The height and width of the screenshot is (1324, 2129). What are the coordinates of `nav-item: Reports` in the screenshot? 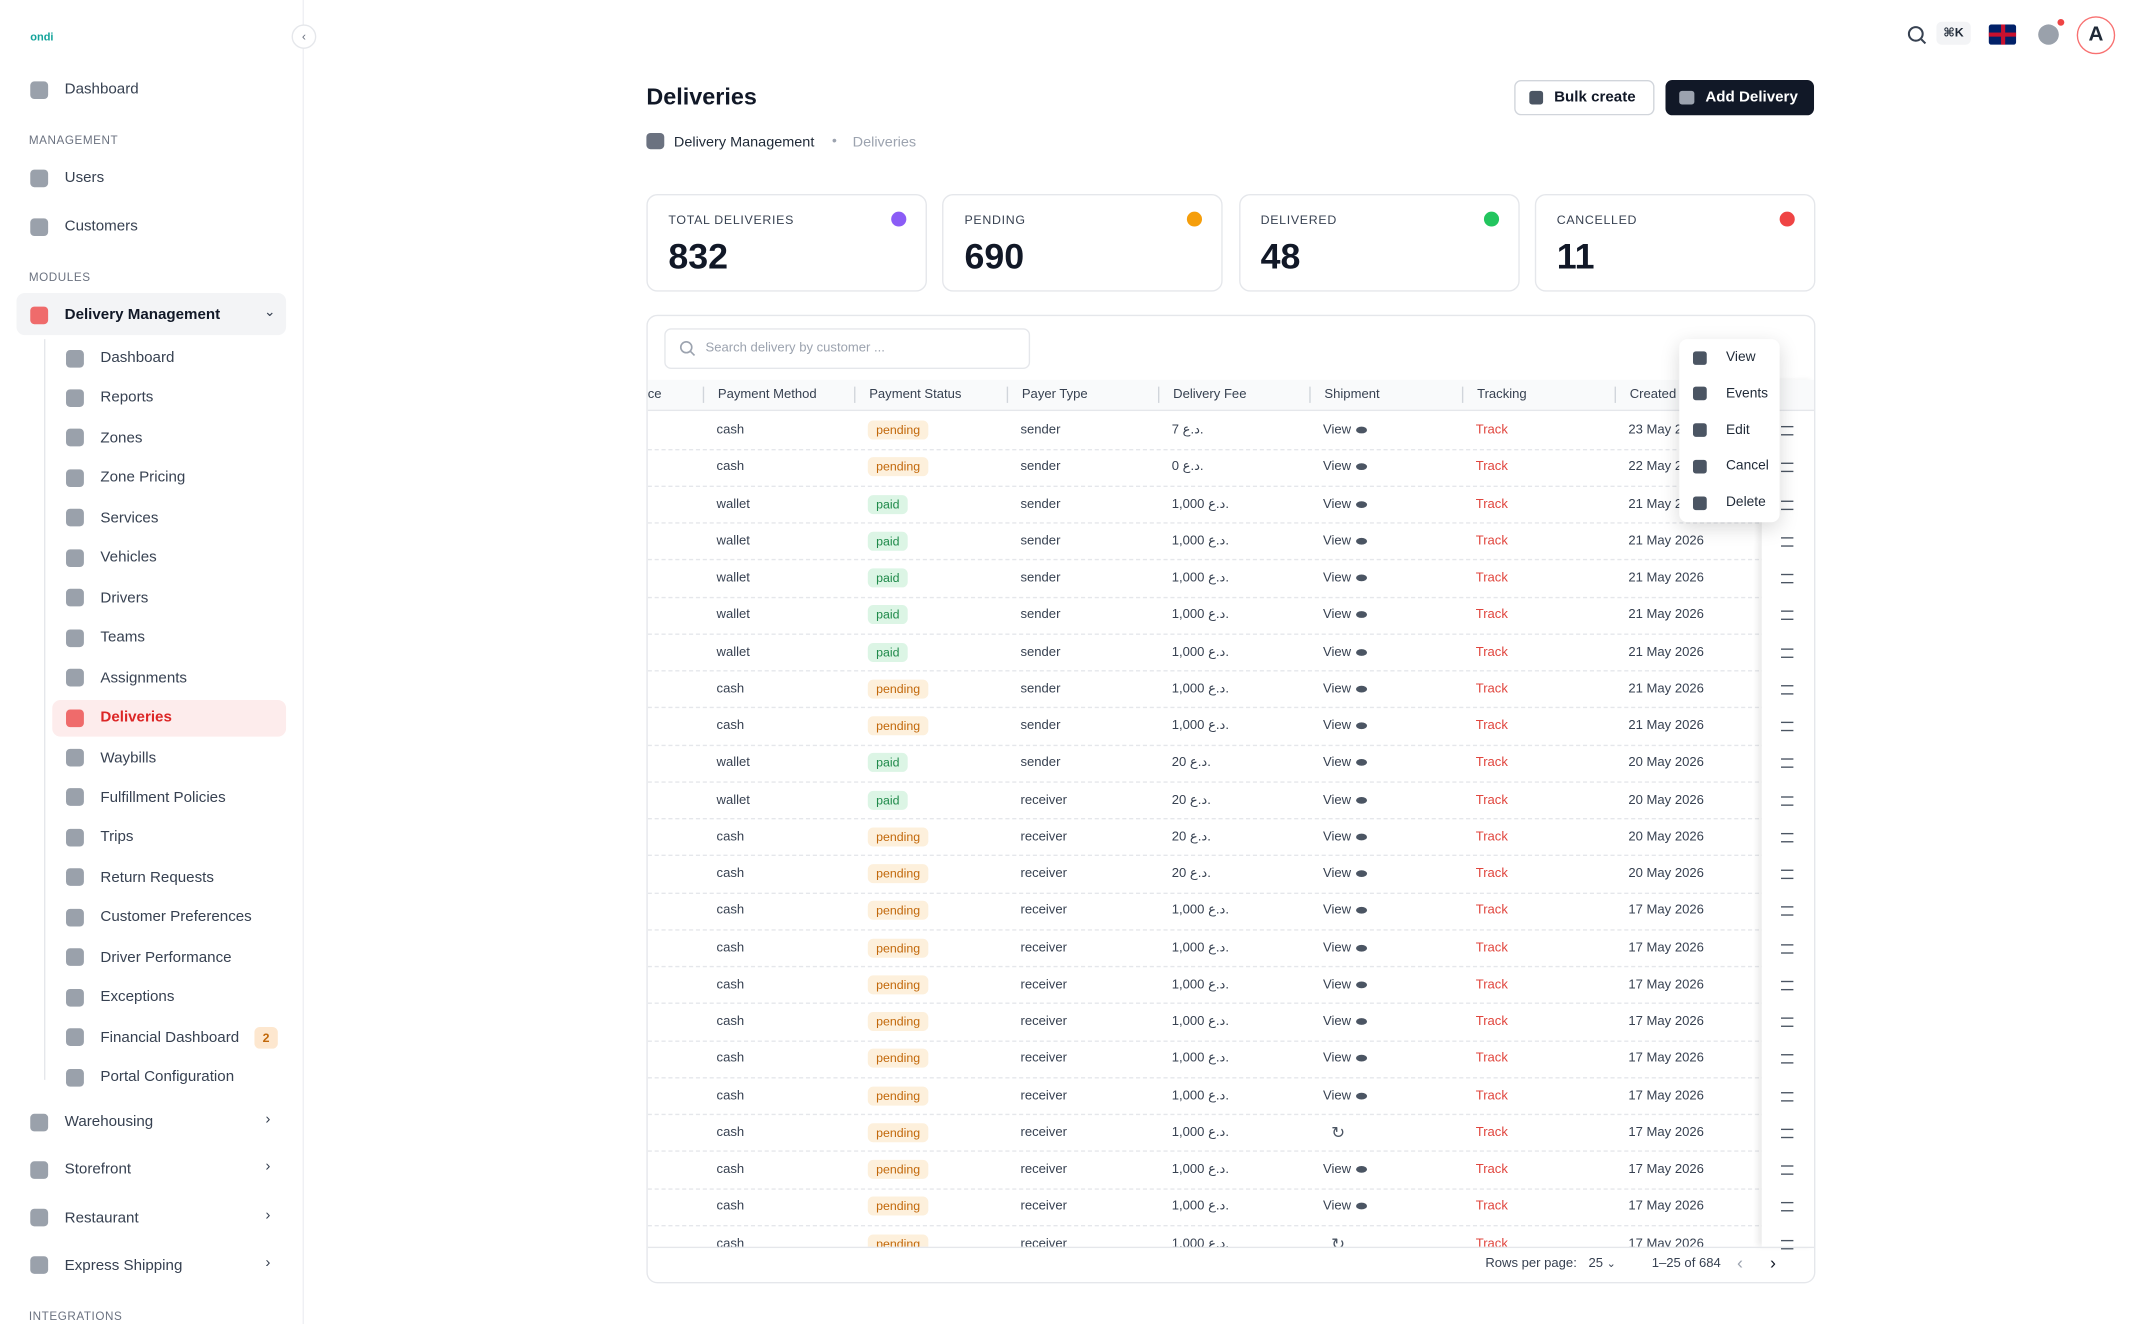 It's located at (109, 398).